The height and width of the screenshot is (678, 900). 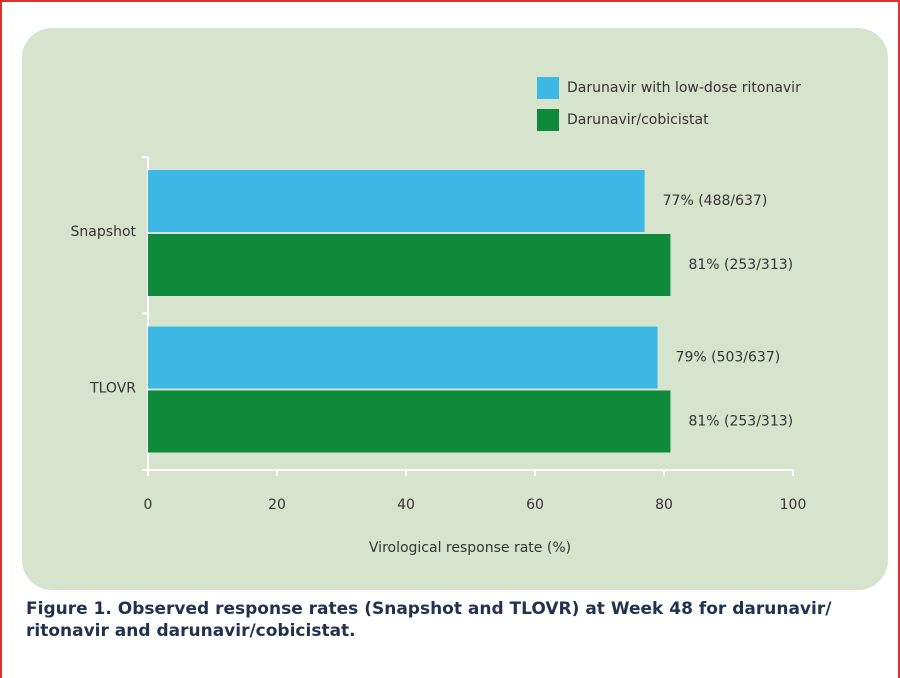 What do you see at coordinates (715, 201) in the screenshot?
I see `value-label: 77% (488/637)` at bounding box center [715, 201].